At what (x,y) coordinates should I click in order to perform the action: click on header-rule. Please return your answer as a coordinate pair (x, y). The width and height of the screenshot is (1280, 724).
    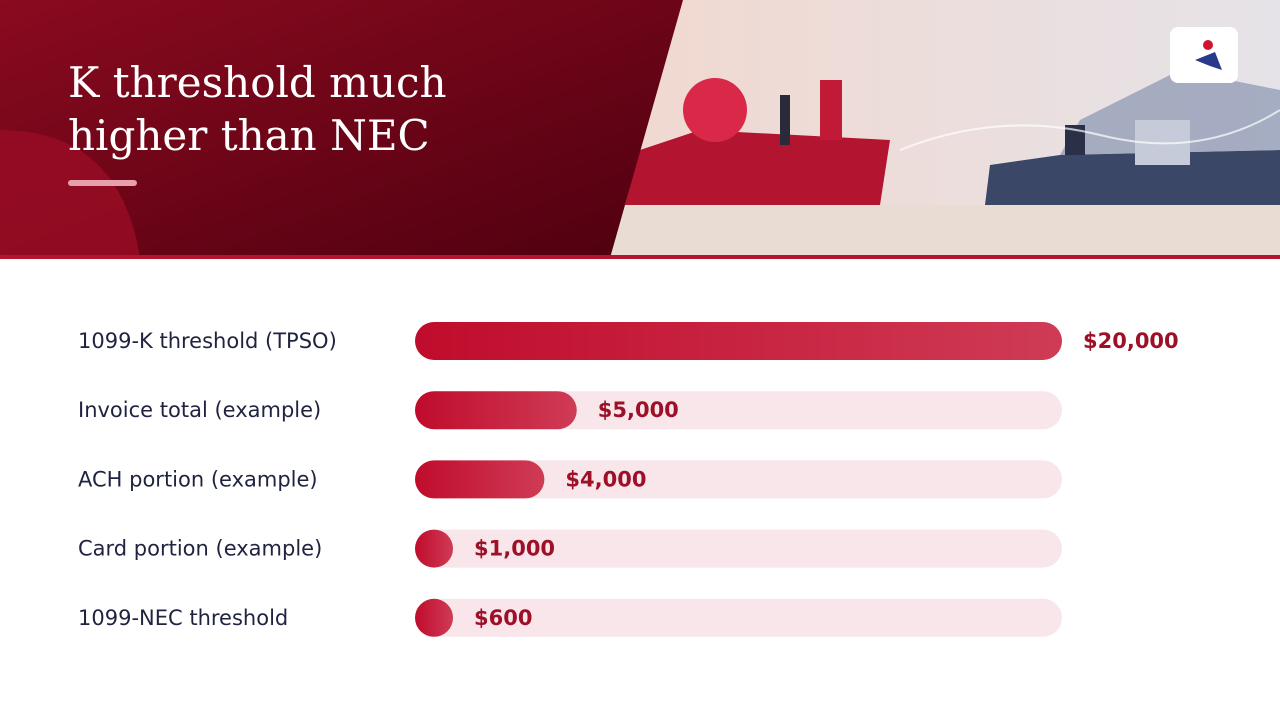
    Looking at the image, I should click on (640, 257).